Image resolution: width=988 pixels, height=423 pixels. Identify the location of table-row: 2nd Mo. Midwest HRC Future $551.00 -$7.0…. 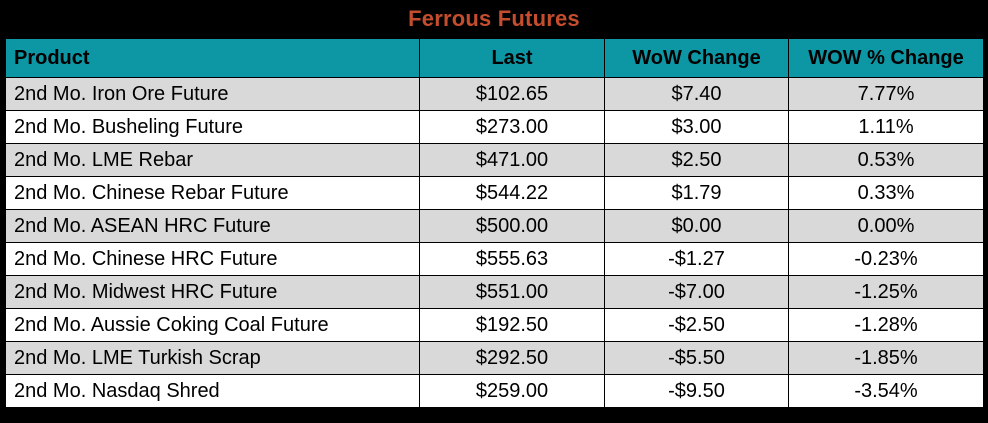
(494, 292).